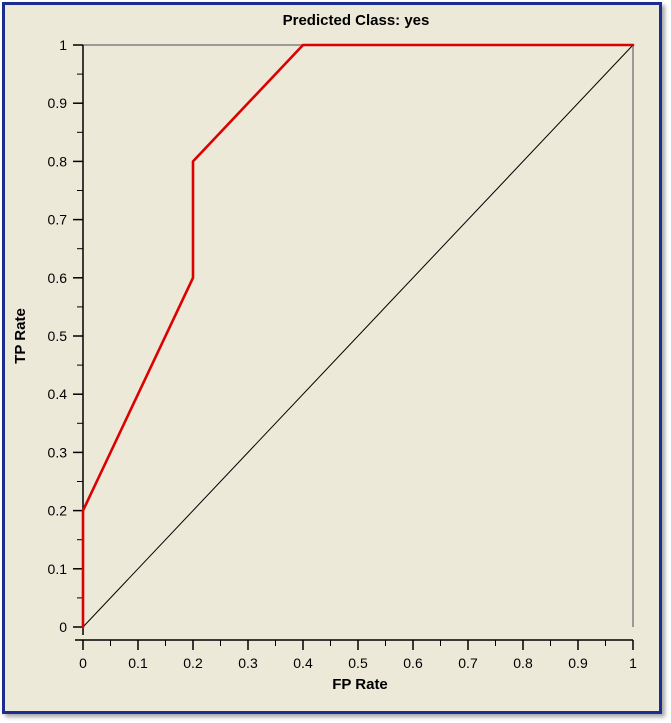  Describe the element at coordinates (58, 569) in the screenshot. I see `y-tick-label: 0.1` at that location.